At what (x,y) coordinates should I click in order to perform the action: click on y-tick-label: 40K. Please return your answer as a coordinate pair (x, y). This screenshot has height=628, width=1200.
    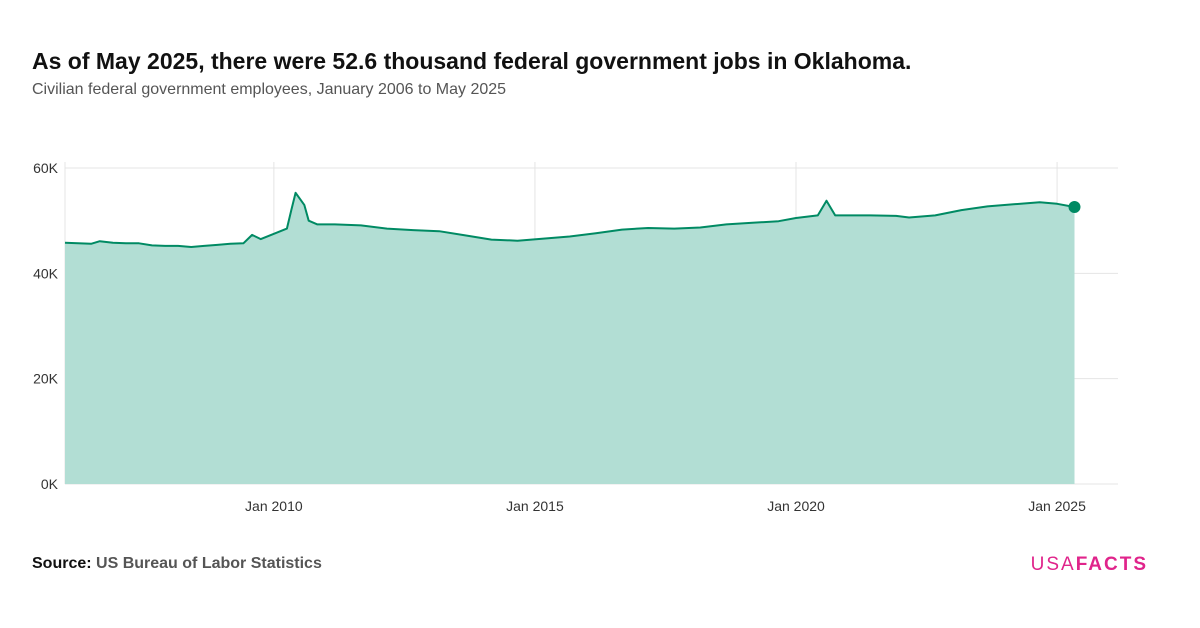
    Looking at the image, I should click on (46, 273).